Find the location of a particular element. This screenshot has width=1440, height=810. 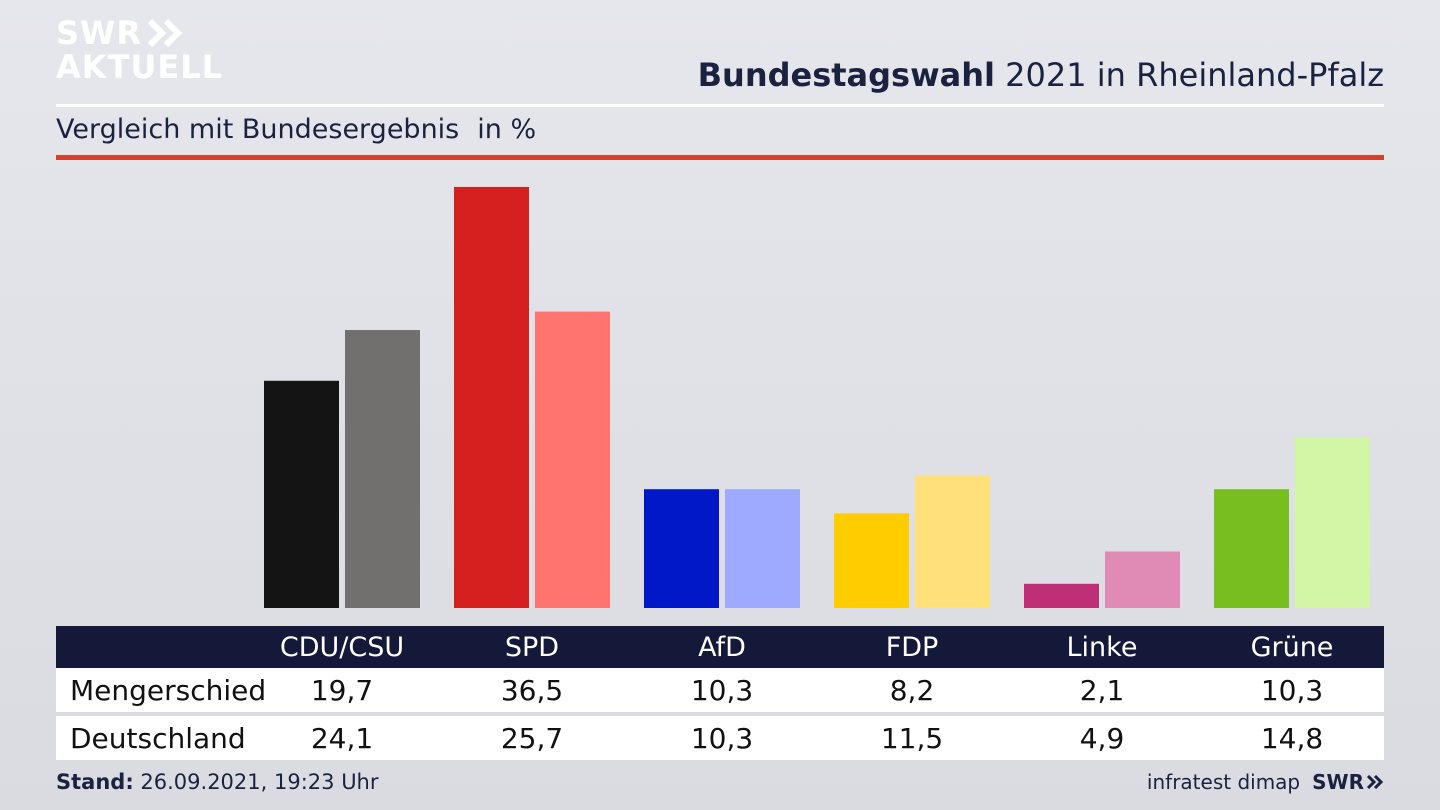

source-text: infratest dimap is located at coordinates (1223, 782).